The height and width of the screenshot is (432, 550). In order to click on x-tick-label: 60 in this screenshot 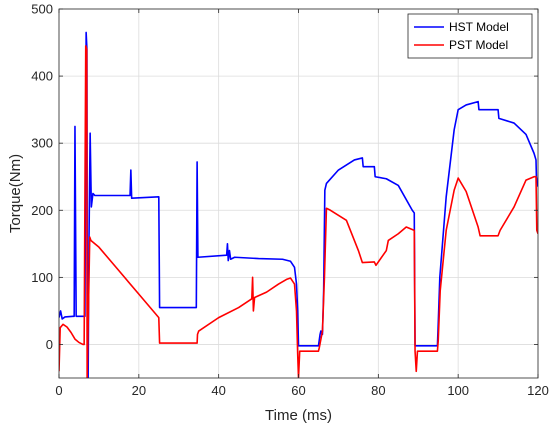, I will do `click(298, 390)`.